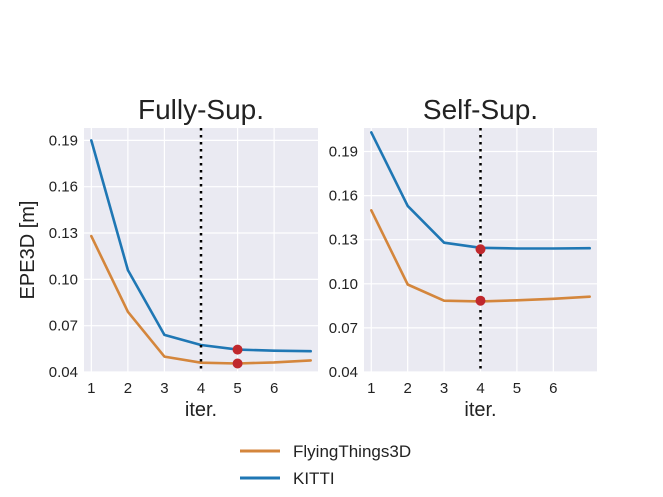 Image resolution: width=663 pixels, height=497 pixels. Describe the element at coordinates (314, 478) in the screenshot. I see `legend-label-kitti: KITTI` at that location.